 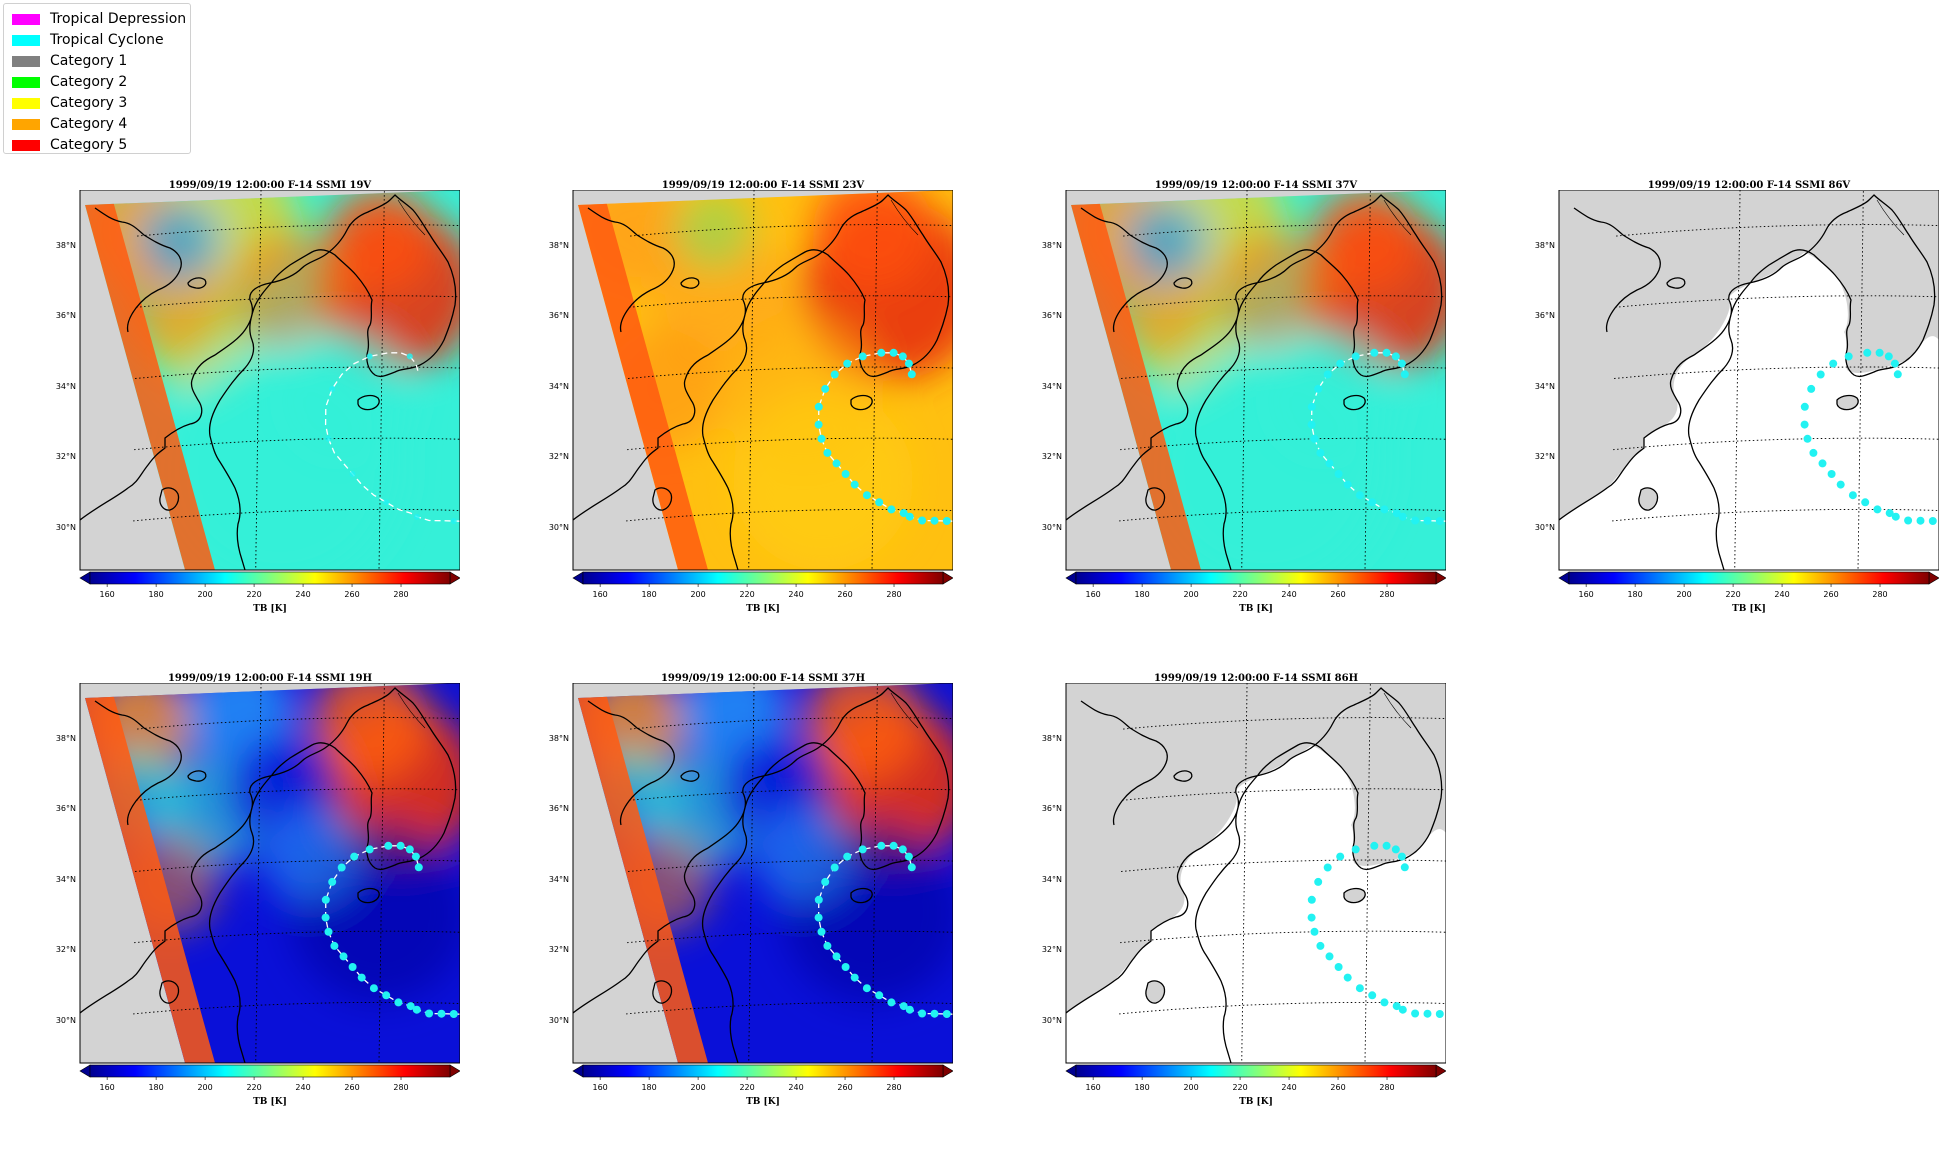 I want to click on legend-label: Tropical Depression, so click(x=118, y=19).